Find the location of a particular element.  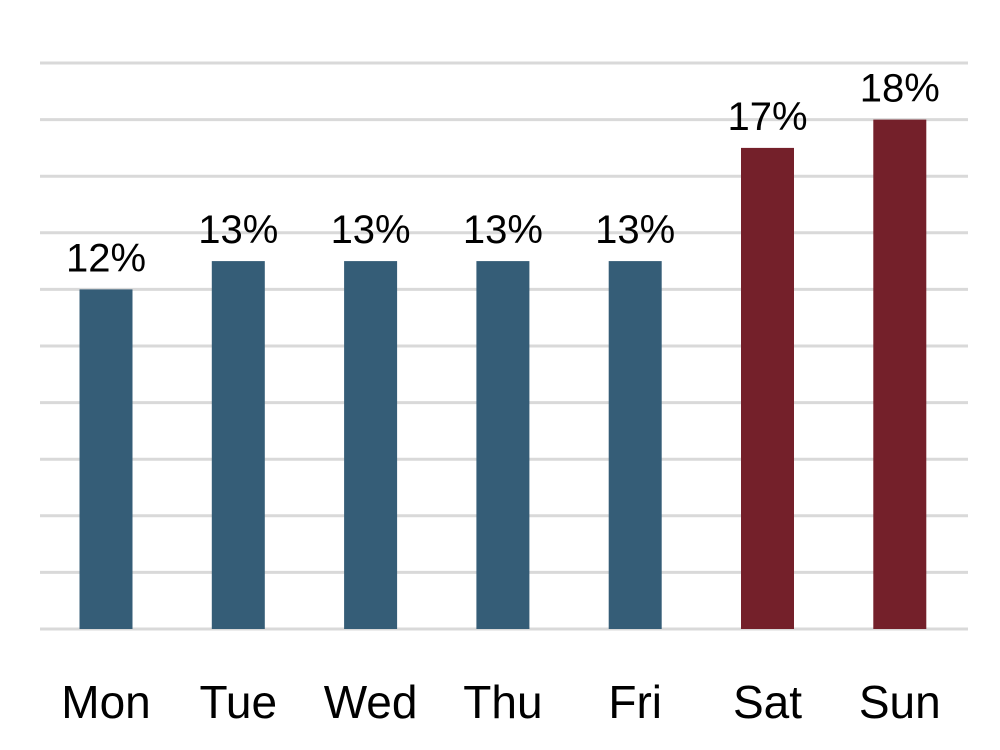

bar-wed is located at coordinates (371, 445).